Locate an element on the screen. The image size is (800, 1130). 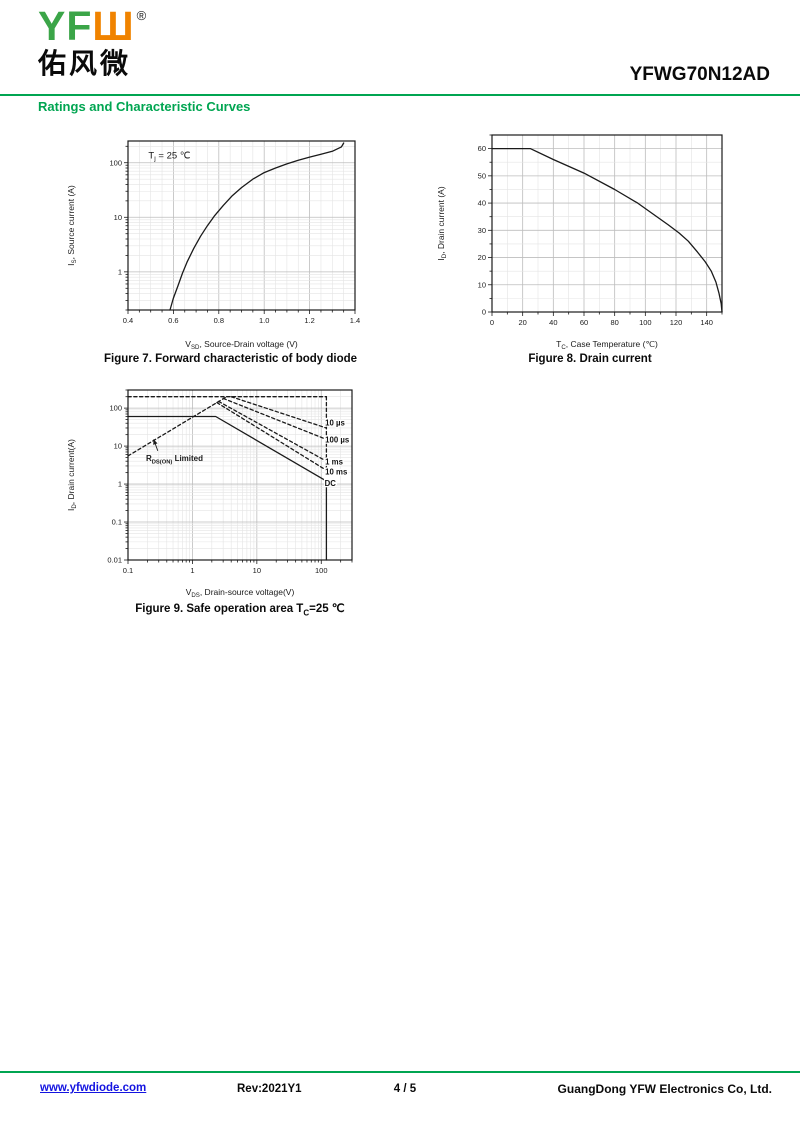
figure9-caption: Figure 9. Safe operation area TC=25 ℃ is located at coordinates (240, 610).